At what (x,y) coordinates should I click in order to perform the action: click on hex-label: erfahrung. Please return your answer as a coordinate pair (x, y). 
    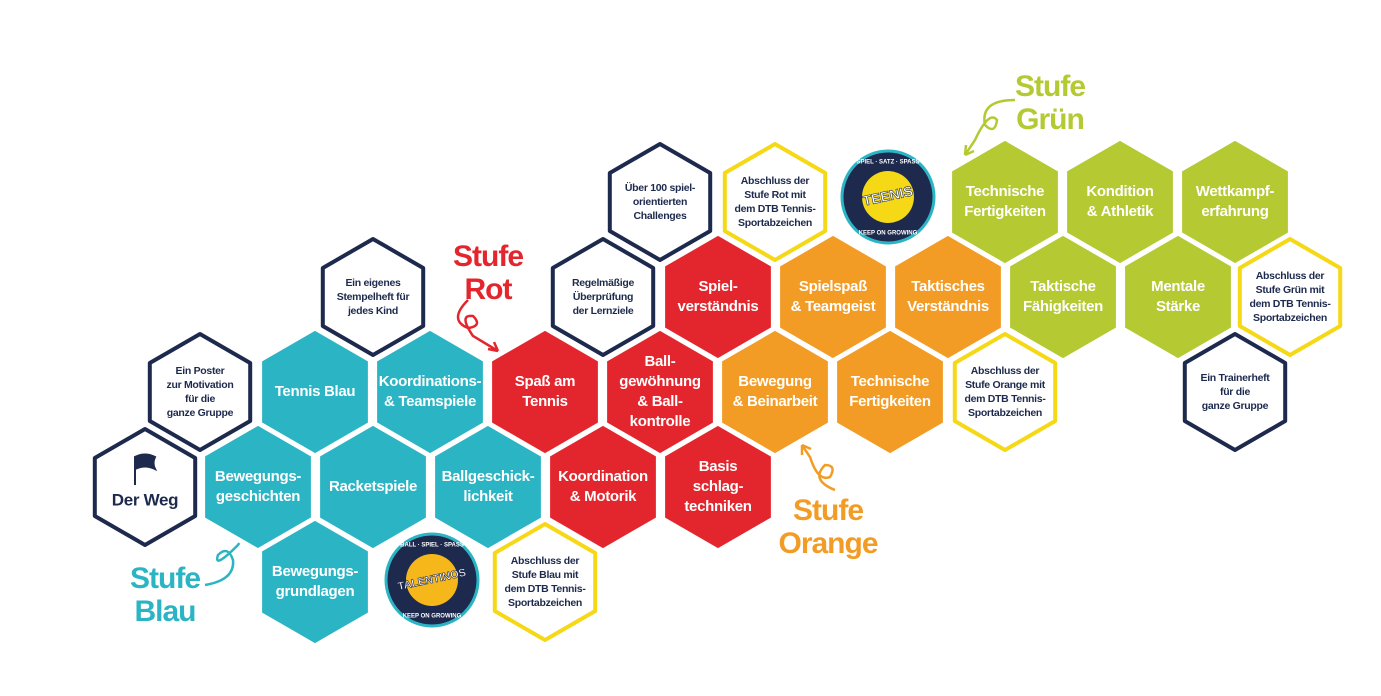
    Looking at the image, I should click on (1234, 211).